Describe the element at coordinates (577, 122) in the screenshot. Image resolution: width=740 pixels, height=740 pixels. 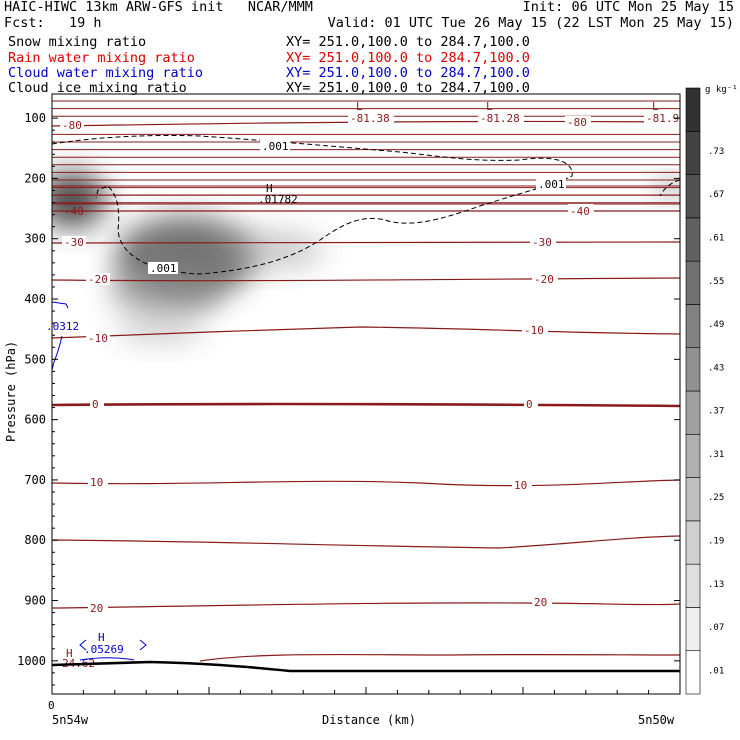
I see `label-minus-80-right: -80` at that location.